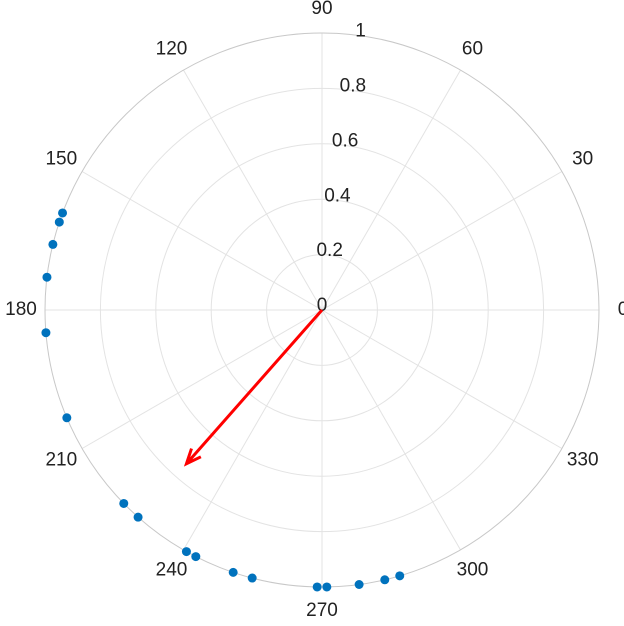  Describe the element at coordinates (21, 309) in the screenshot. I see `theta-tick-label: 180` at that location.